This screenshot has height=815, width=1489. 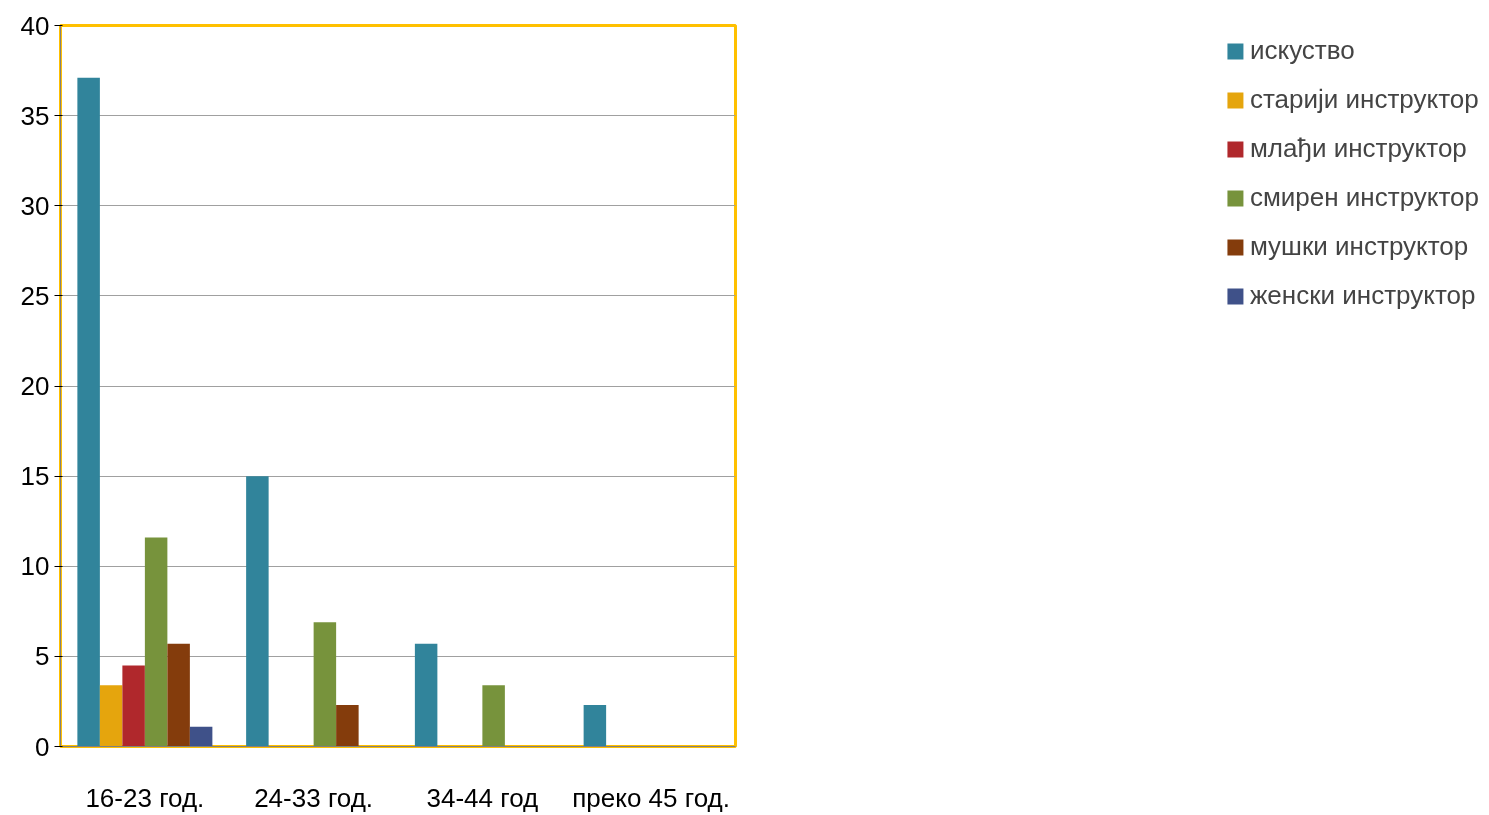 I want to click on y-tick-label: 25, so click(x=35, y=295).